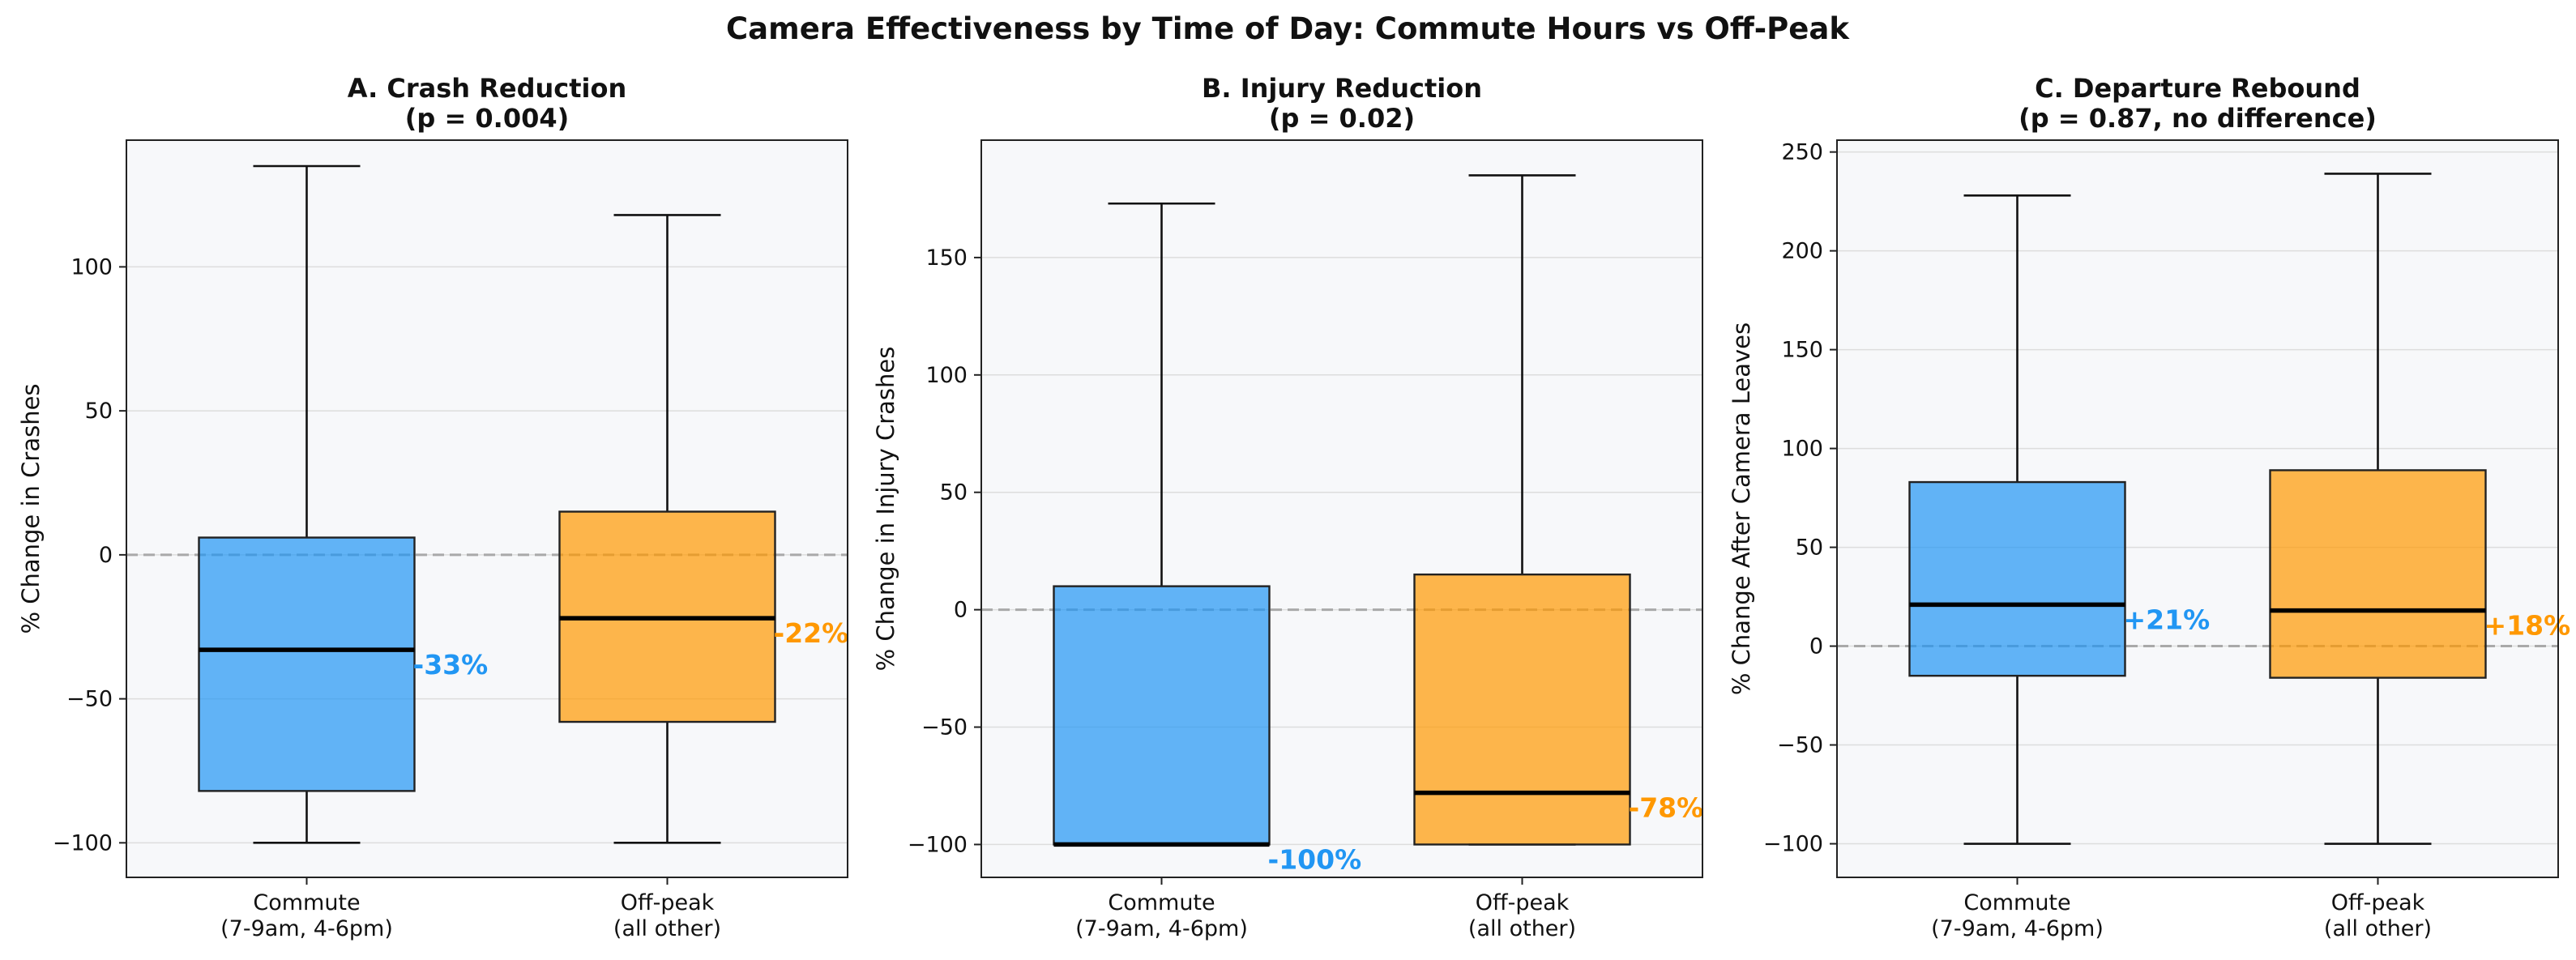  Describe the element at coordinates (703, 529) in the screenshot. I see `box-offpeak: -22%` at that location.